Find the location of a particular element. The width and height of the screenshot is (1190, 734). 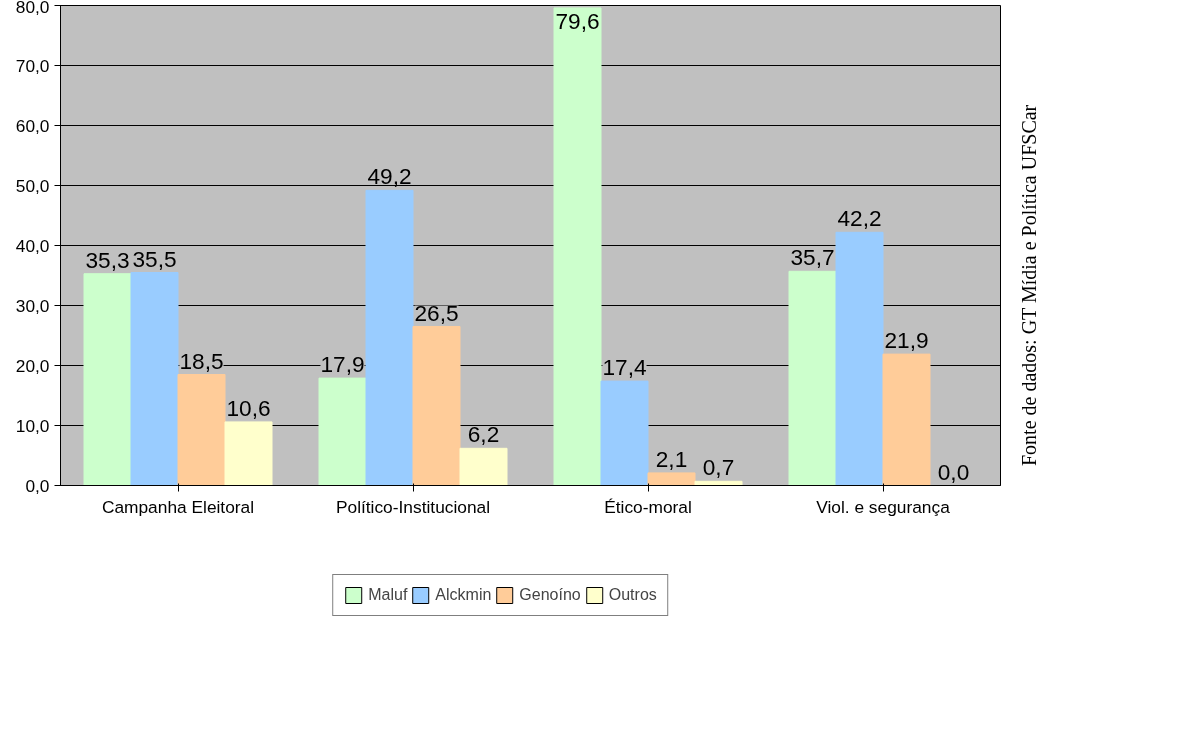

y-tick-label: 60,0 is located at coordinates (32, 125).